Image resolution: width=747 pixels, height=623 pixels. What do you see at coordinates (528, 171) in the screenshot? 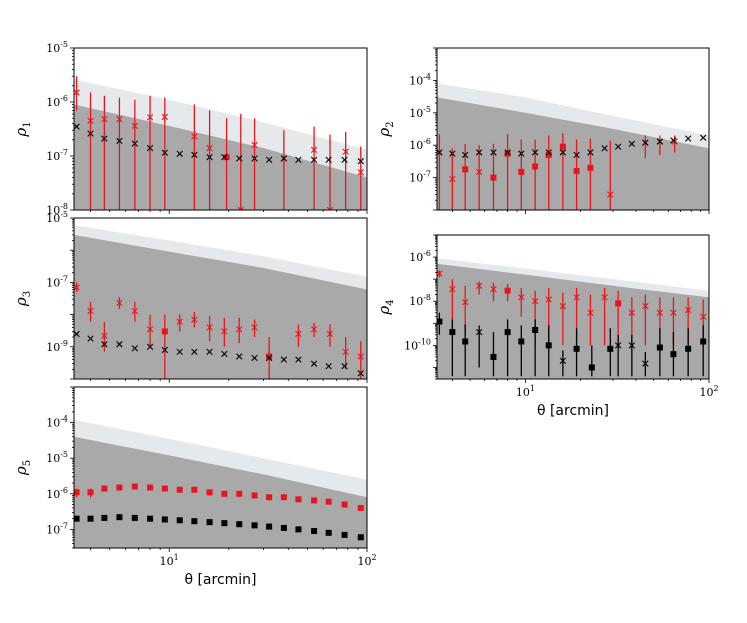
I see `series-red-square` at bounding box center [528, 171].